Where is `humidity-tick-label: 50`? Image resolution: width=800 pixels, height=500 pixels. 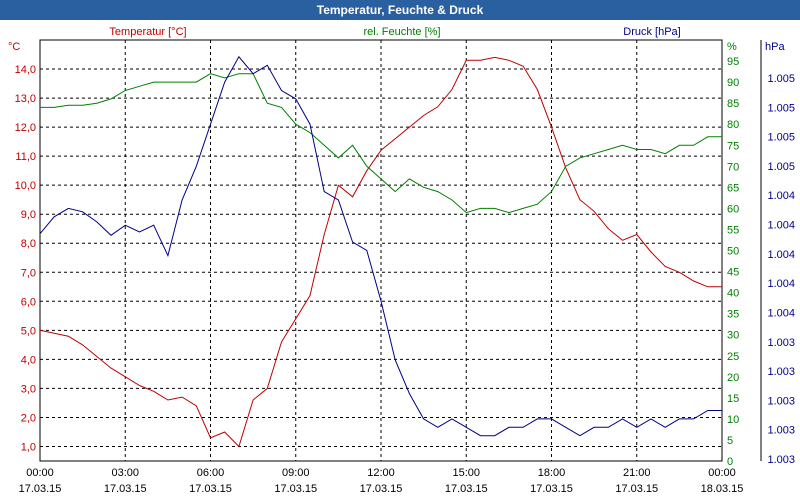 humidity-tick-label: 50 is located at coordinates (733, 252).